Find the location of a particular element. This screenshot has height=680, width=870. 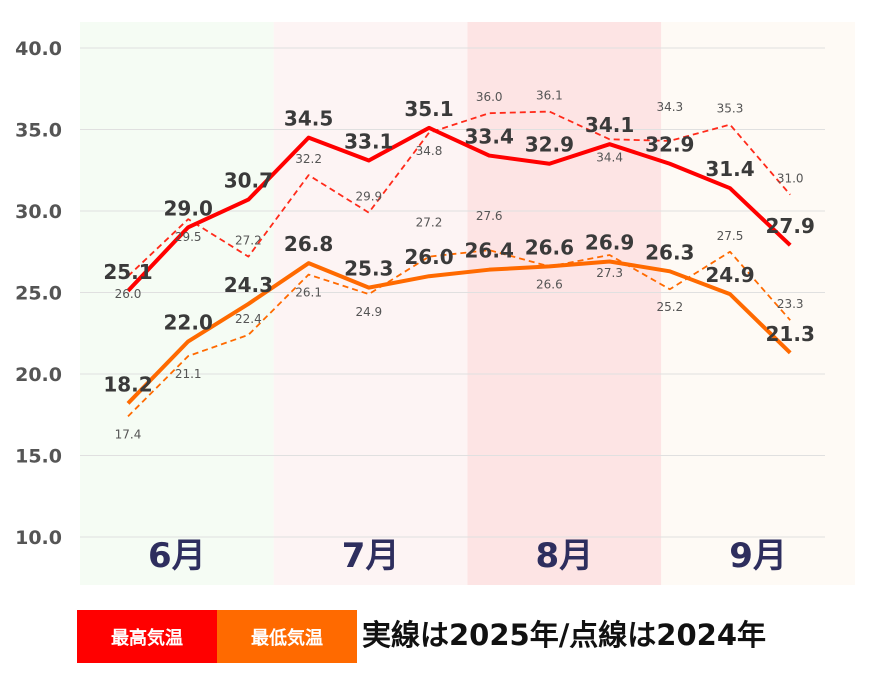

data-label: 34.3 is located at coordinates (669, 107).